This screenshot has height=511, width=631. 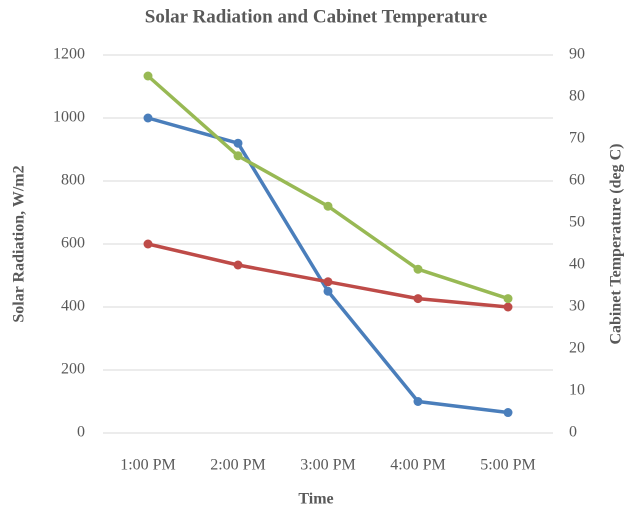 What do you see at coordinates (73, 306) in the screenshot?
I see `y-tick-label: 400` at bounding box center [73, 306].